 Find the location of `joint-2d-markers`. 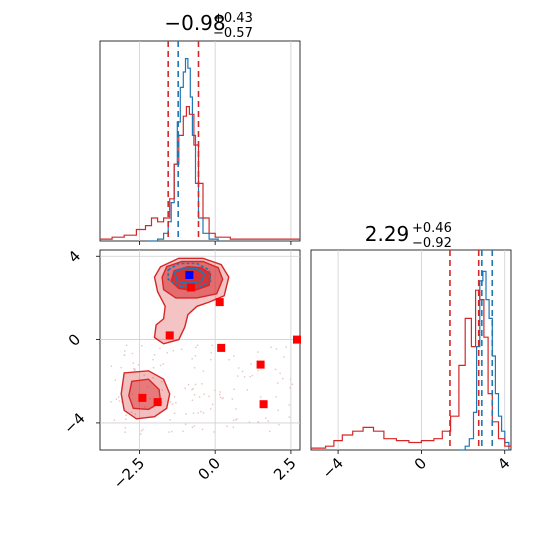

joint-2d-markers is located at coordinates (219, 340).